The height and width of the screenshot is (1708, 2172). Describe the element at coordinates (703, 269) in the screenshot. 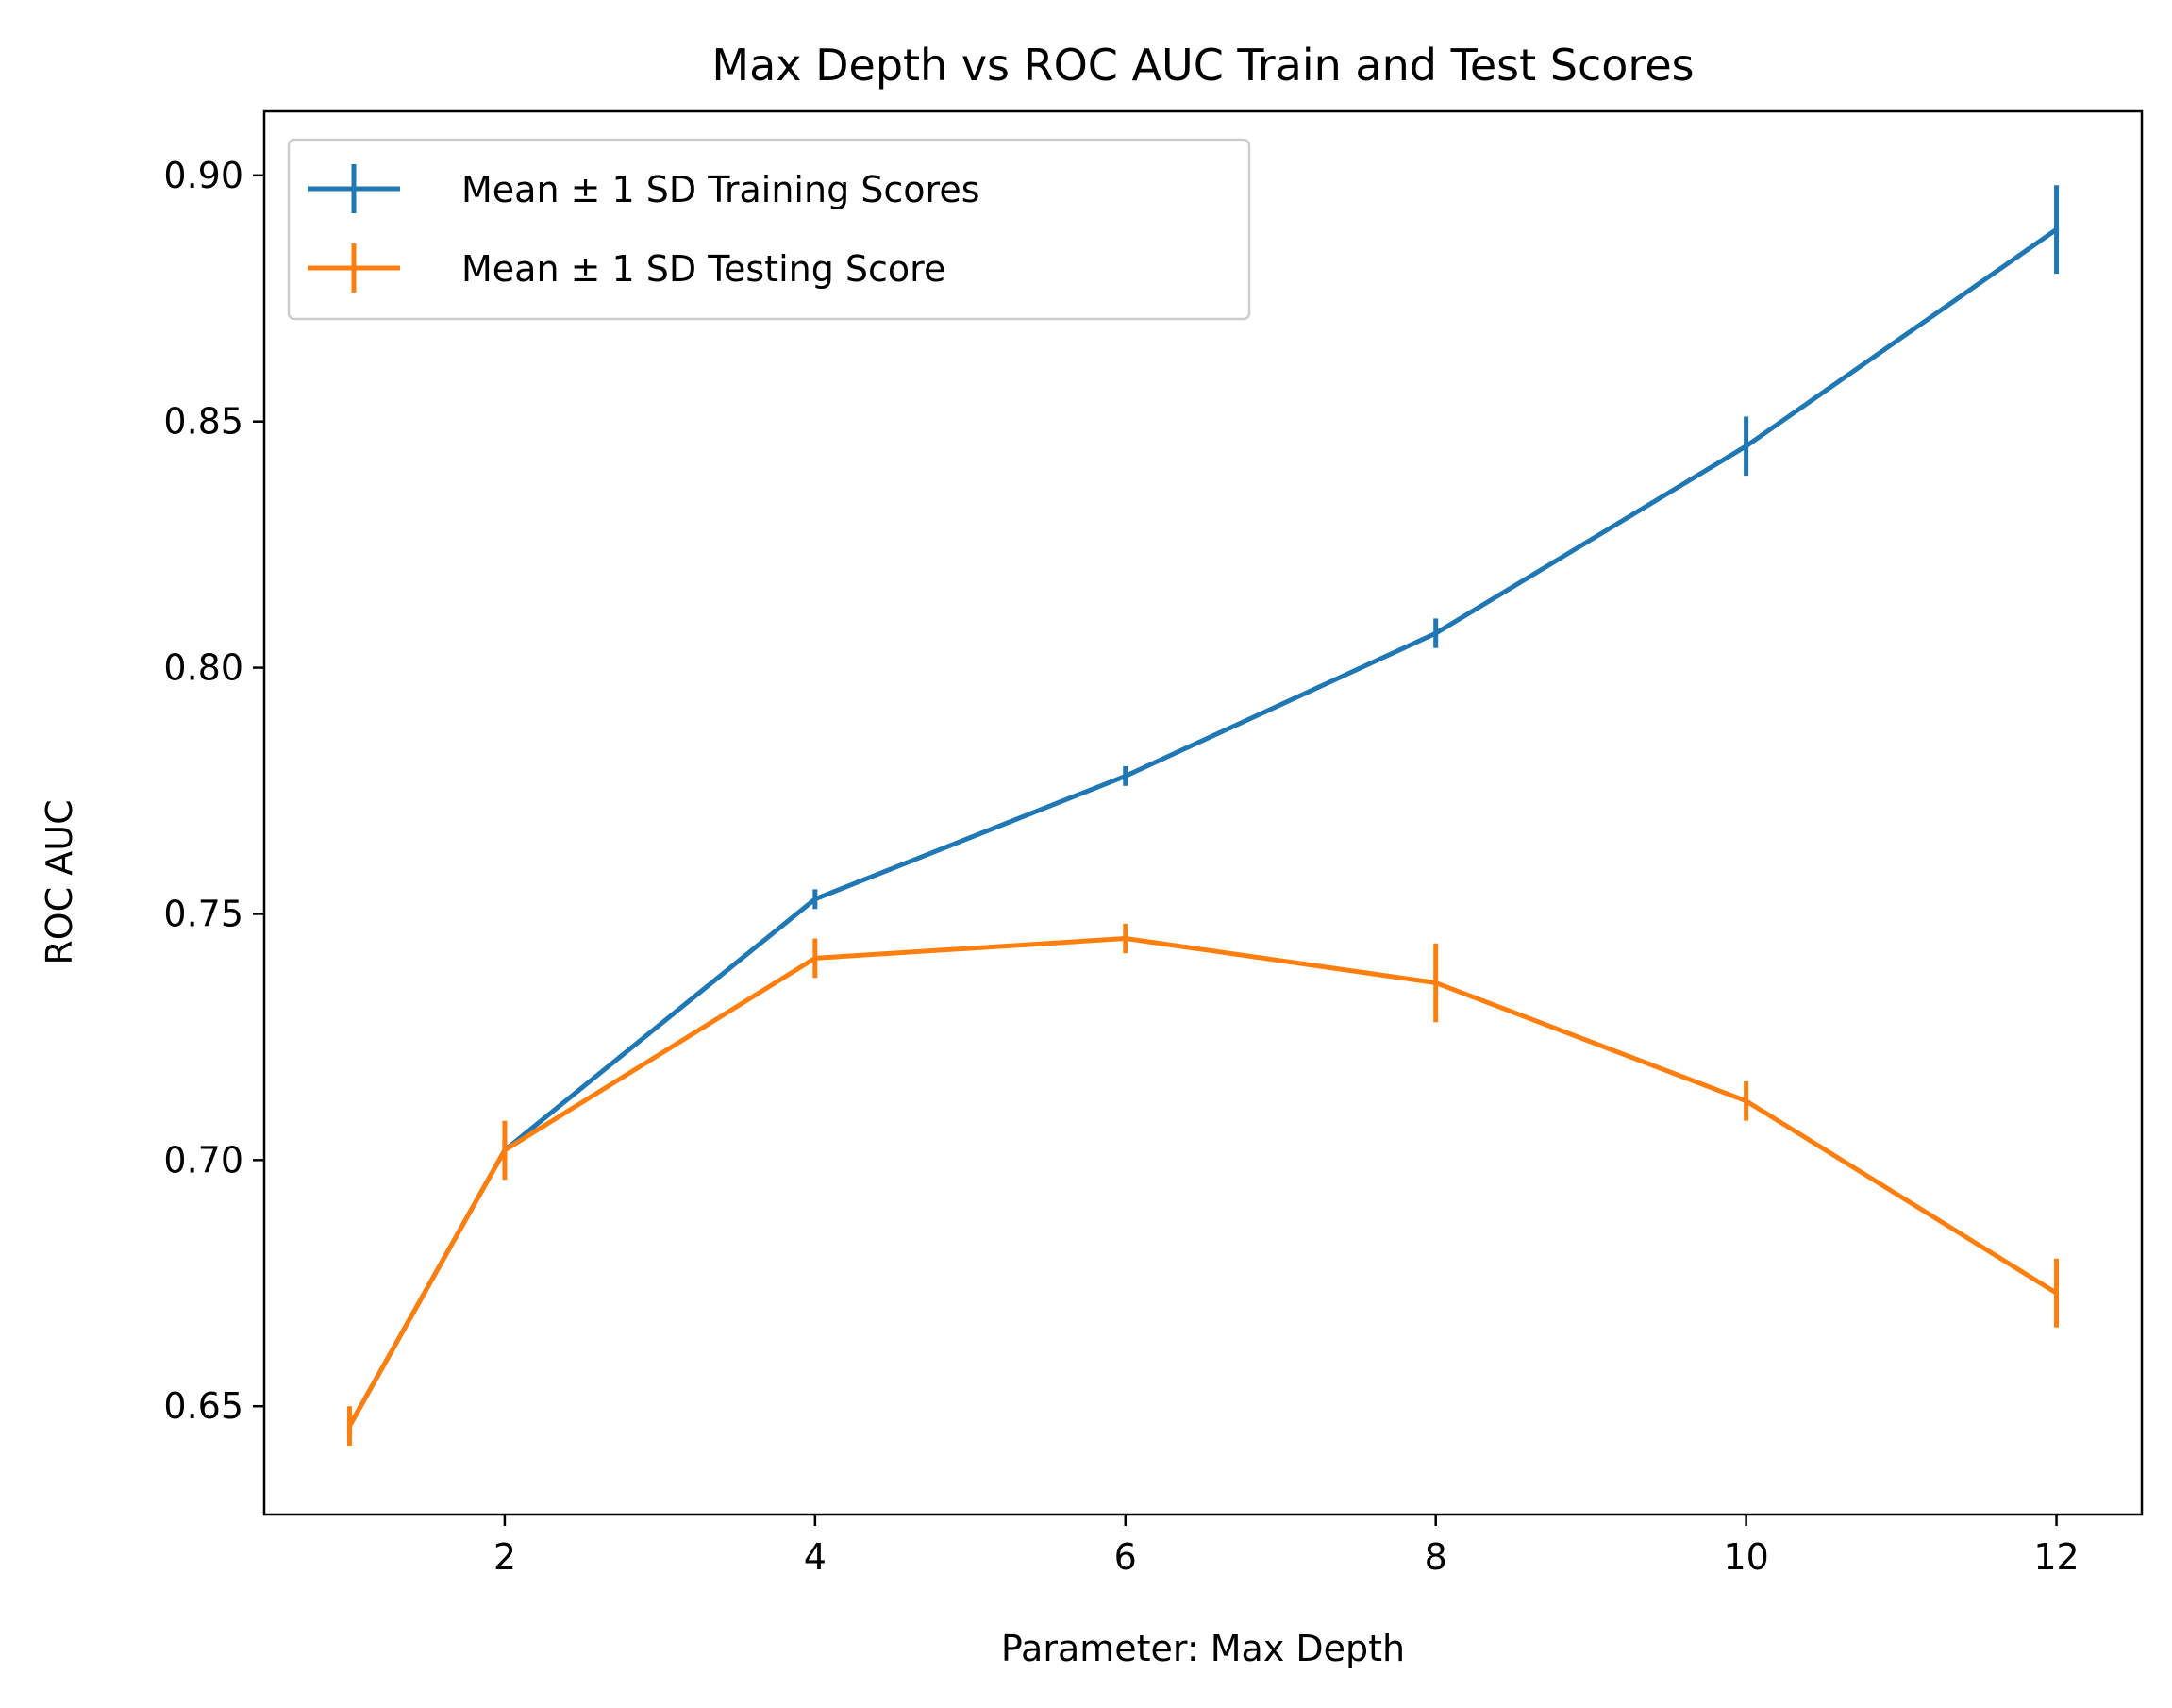

I see `legend-entry-1: Mean ± 1 SD Testing Score` at that location.